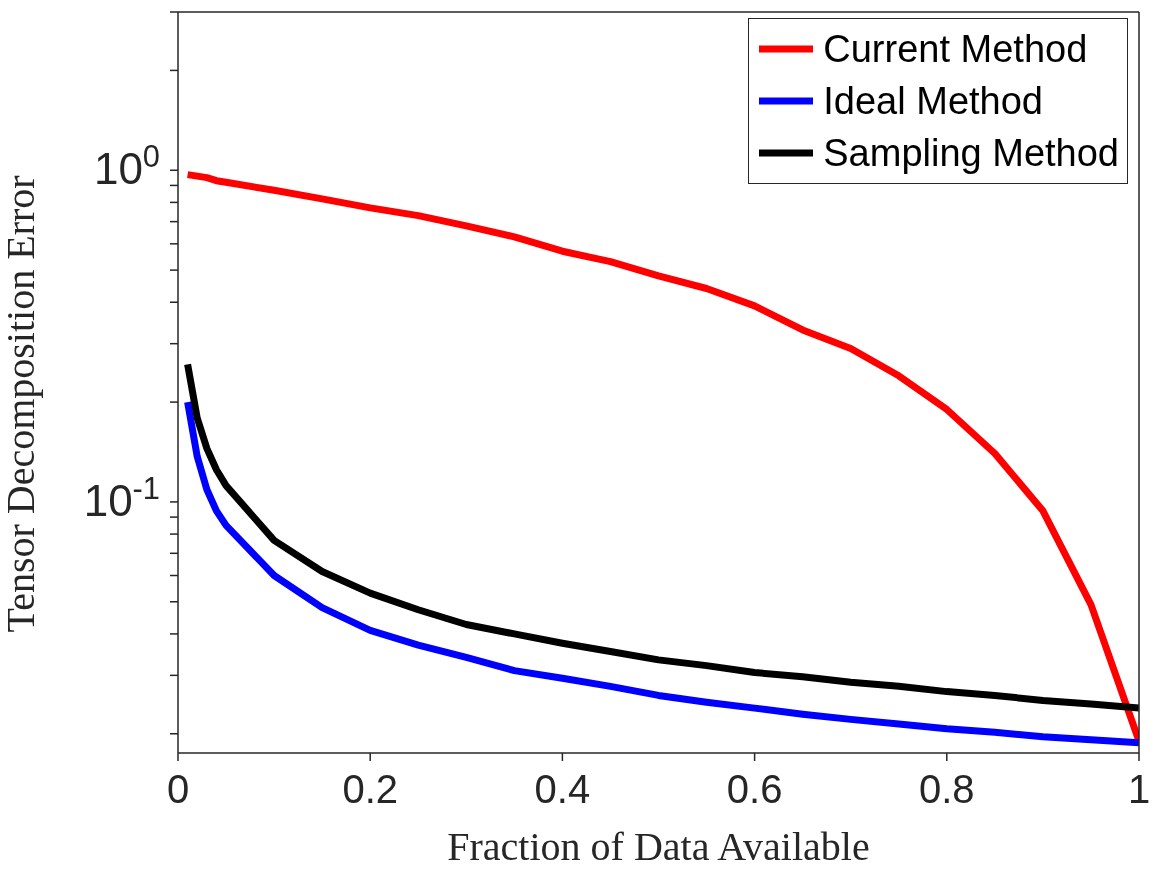 The height and width of the screenshot is (871, 1155). What do you see at coordinates (178, 789) in the screenshot?
I see `x-tick-label: 0` at bounding box center [178, 789].